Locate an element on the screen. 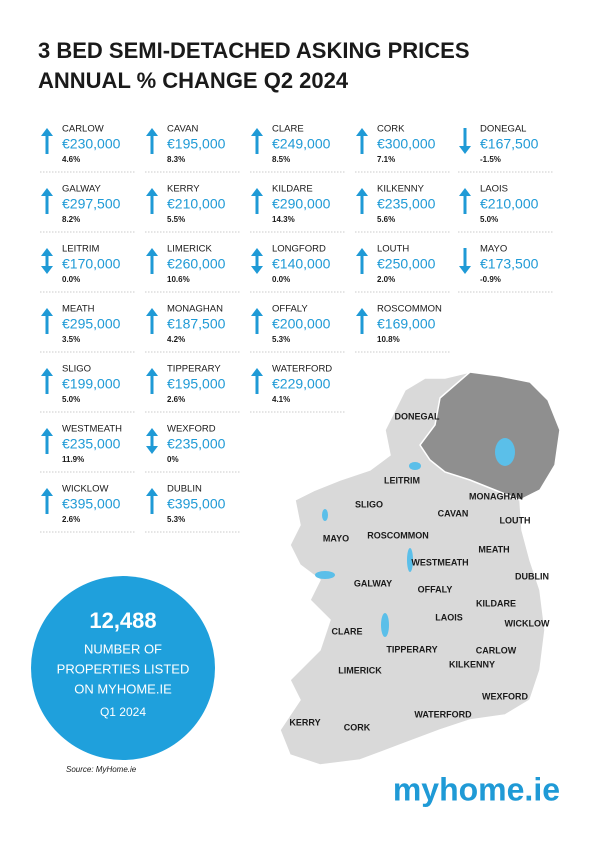 The width and height of the screenshot is (595, 842). county-name: DUBLIN is located at coordinates (184, 489).